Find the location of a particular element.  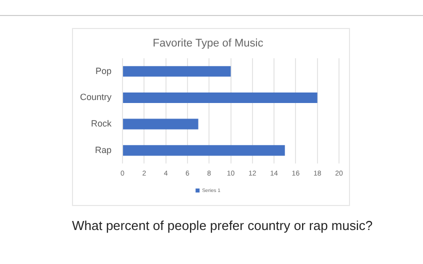

y-tick-label: Rock is located at coordinates (101, 123).